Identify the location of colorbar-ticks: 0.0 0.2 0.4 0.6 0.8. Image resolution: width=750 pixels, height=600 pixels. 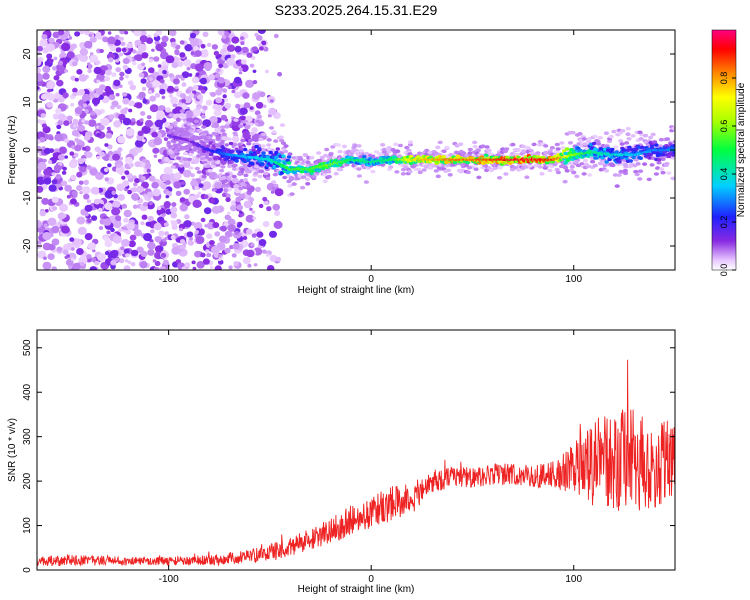
(727, 174).